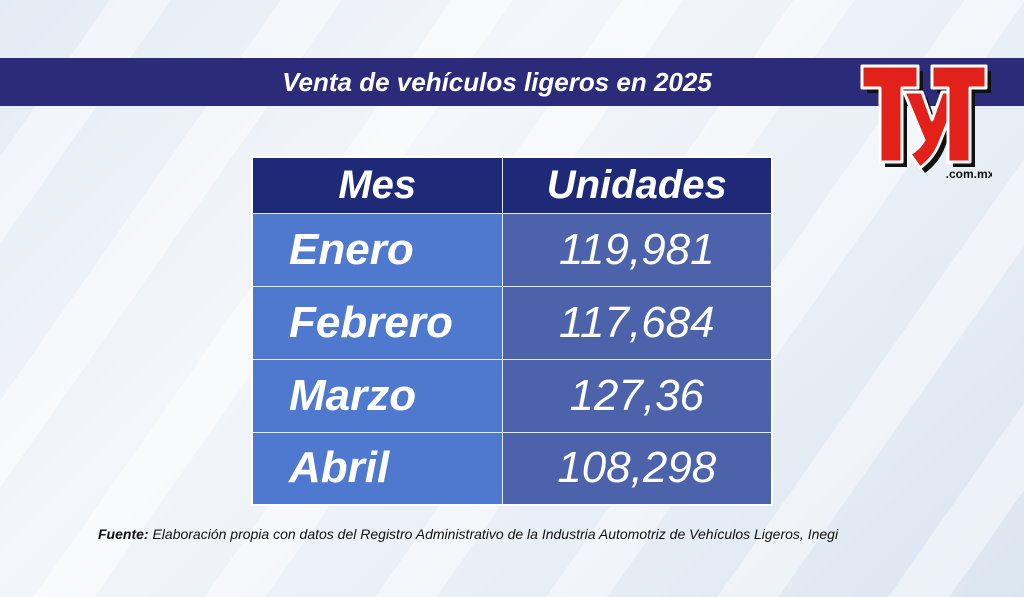  I want to click on table-header-row: Mes Unidades, so click(512, 185).